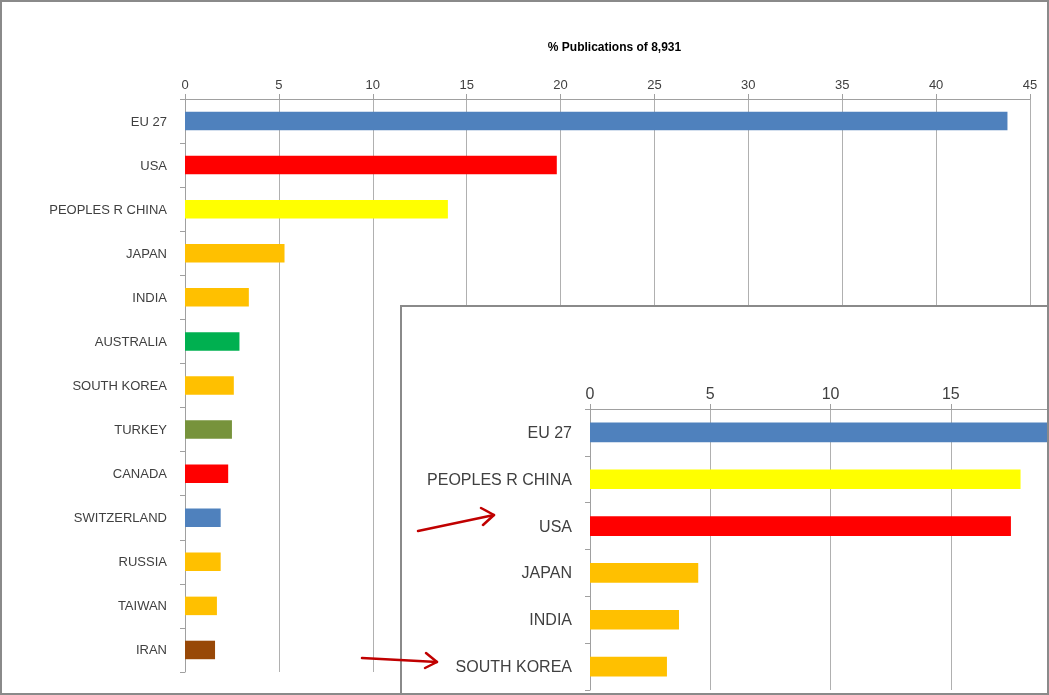 The height and width of the screenshot is (695, 1049). Describe the element at coordinates (936, 84) in the screenshot. I see `x-tick-label: 40` at that location.